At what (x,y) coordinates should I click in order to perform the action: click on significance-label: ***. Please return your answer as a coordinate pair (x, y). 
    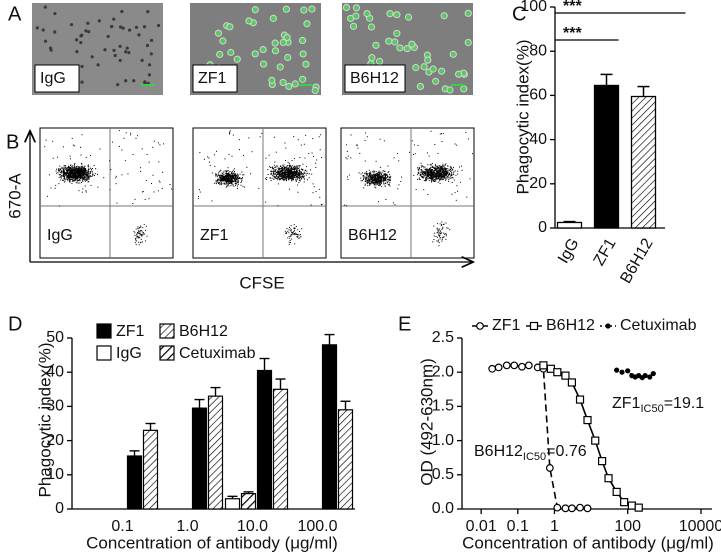
    Looking at the image, I should click on (572, 7).